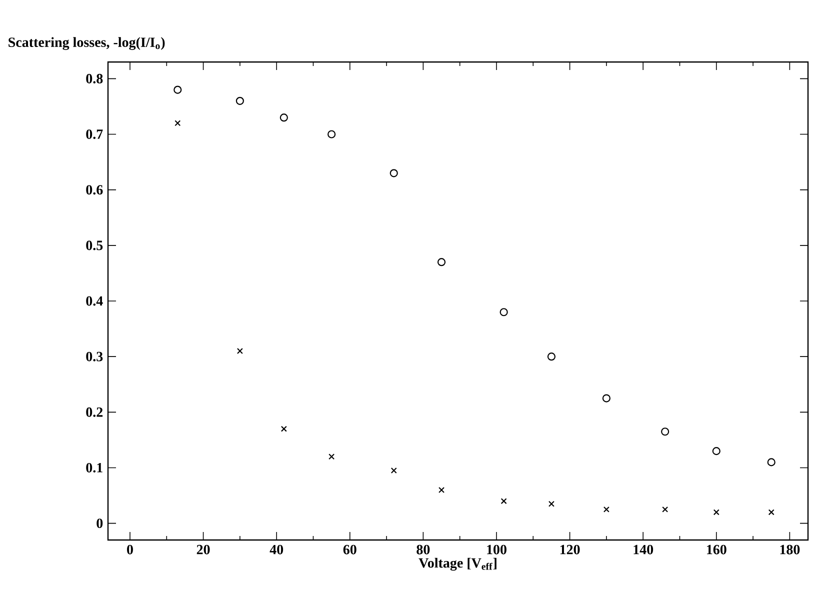 This screenshot has height=604, width=814. What do you see at coordinates (94, 79) in the screenshot?
I see `y-tick-label: 0.8` at bounding box center [94, 79].